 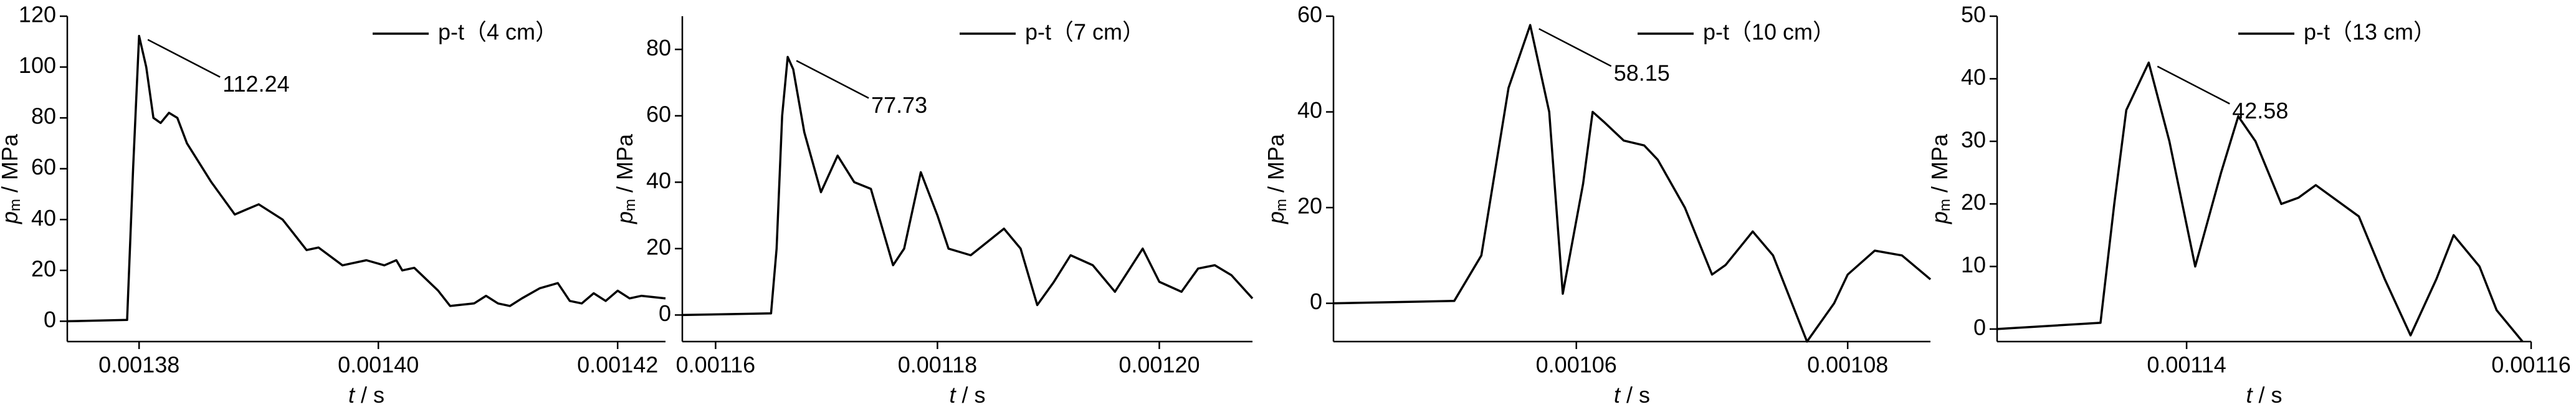 What do you see at coordinates (256, 84) in the screenshot?
I see `annotation: 112.24` at bounding box center [256, 84].